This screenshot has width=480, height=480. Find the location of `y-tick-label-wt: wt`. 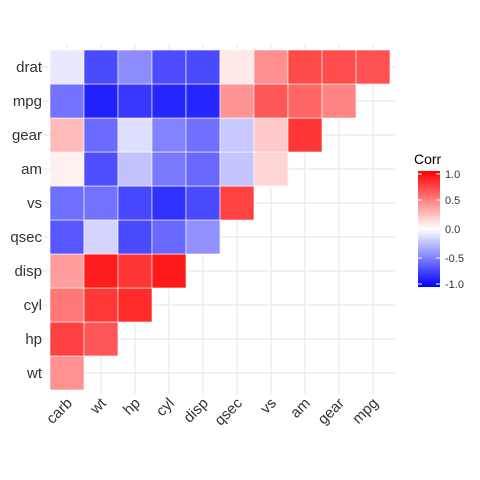

y-tick-label-wt: wt is located at coordinates (34, 373).